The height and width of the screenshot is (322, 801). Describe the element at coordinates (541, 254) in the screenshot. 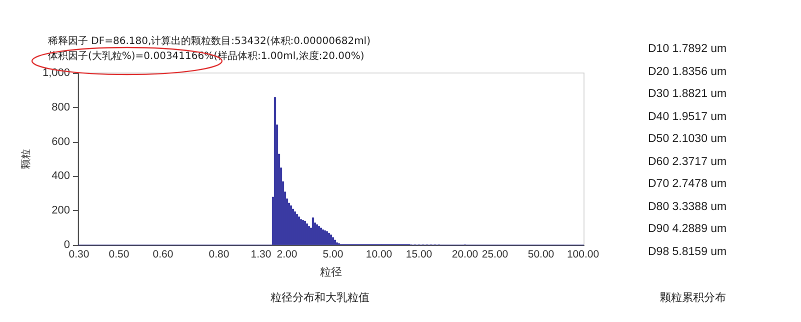

I see `x-tick-label: 50.00` at that location.